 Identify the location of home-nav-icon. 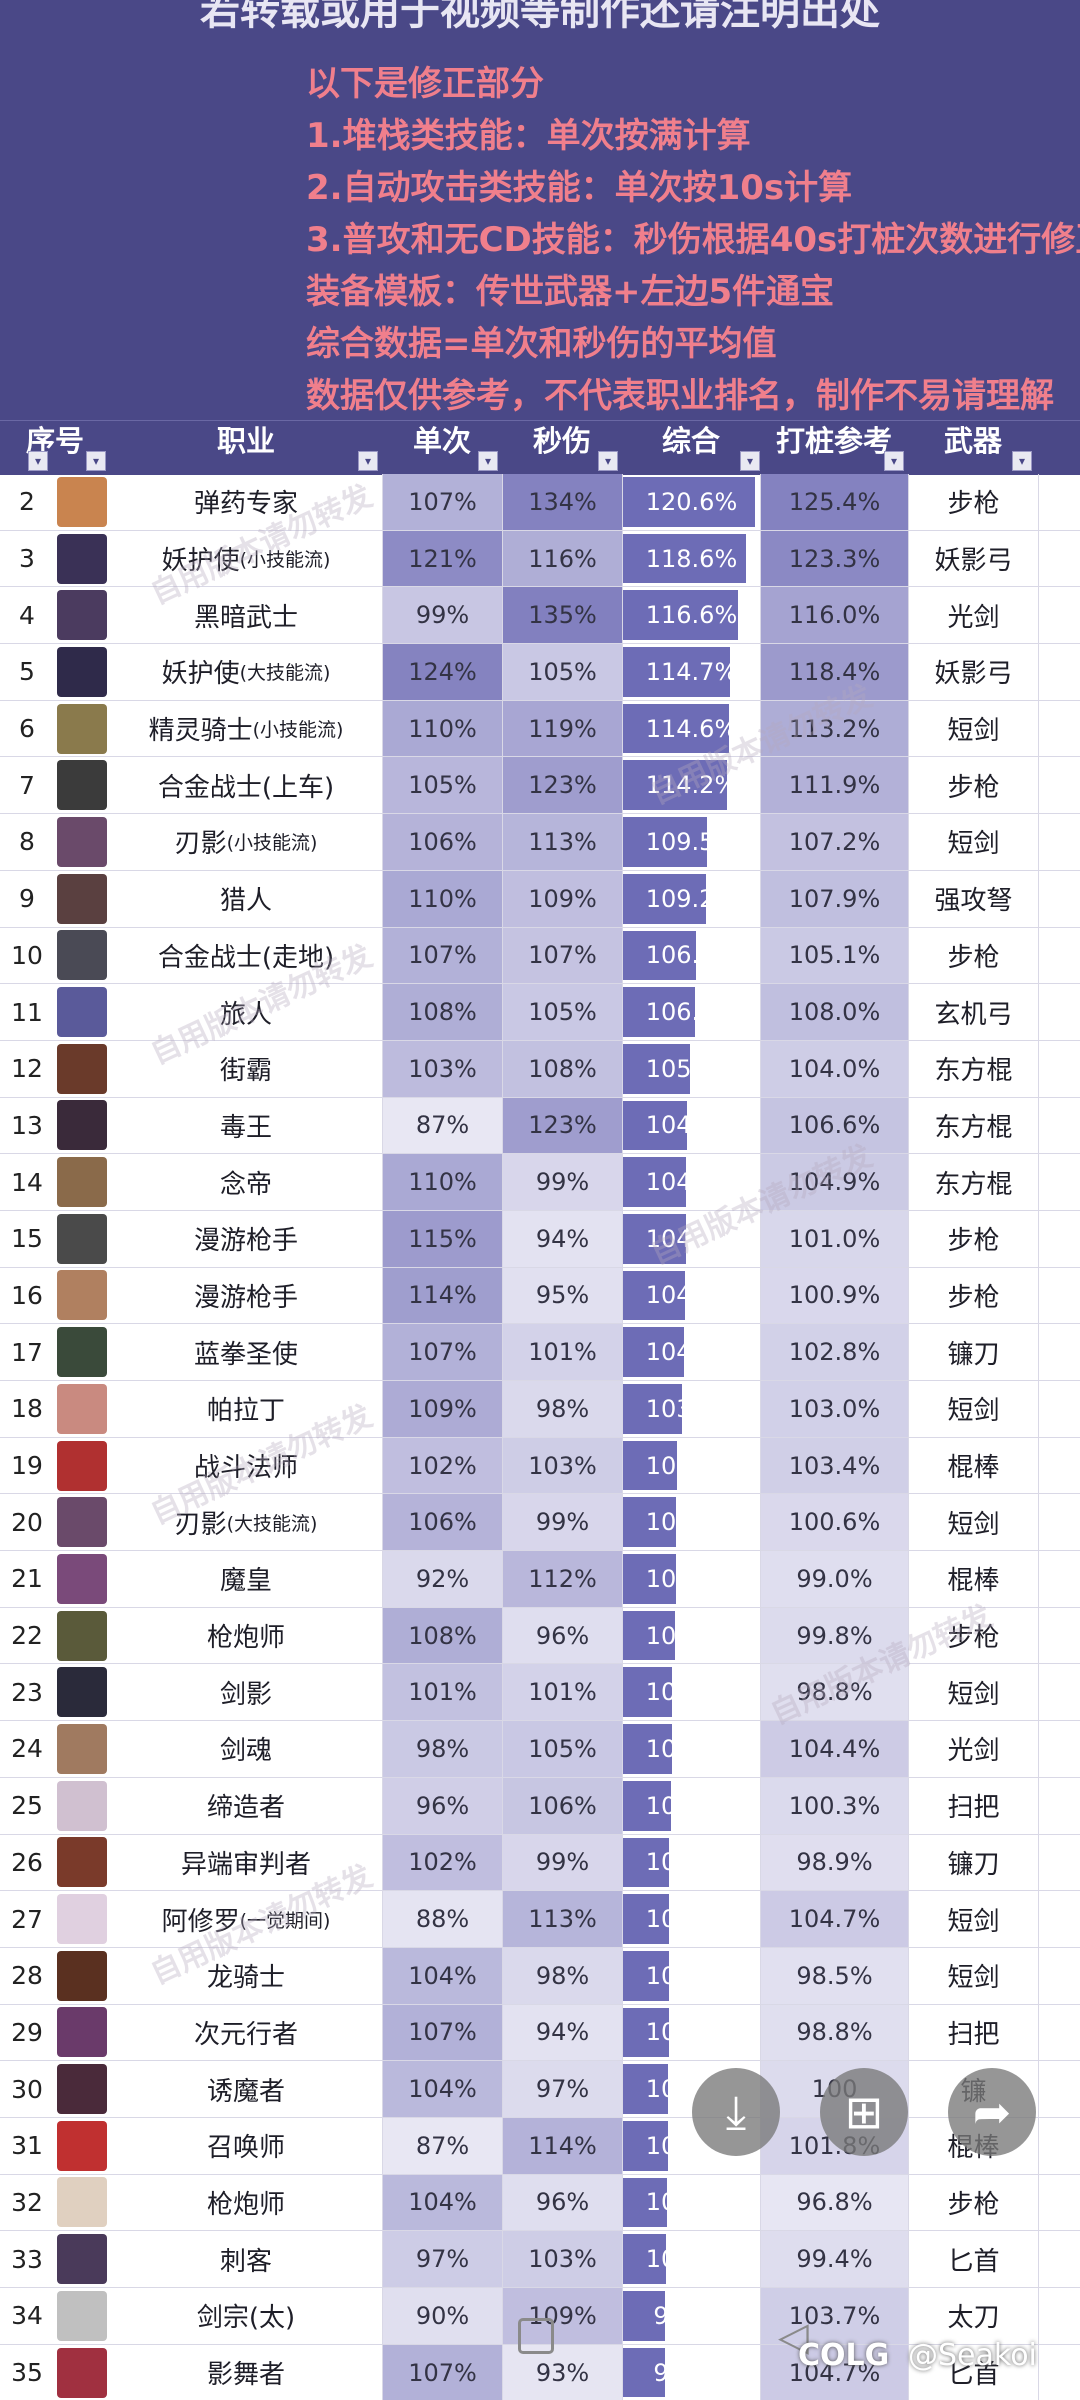
(536, 2336).